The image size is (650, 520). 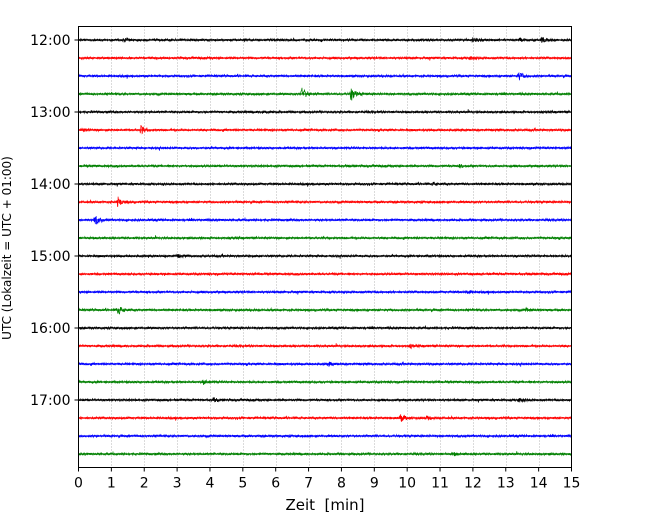 I want to click on x-axis: 0 1 2 3 4 5 6 7 8 9 10 11 12 13 14 15, so click(x=327, y=479).